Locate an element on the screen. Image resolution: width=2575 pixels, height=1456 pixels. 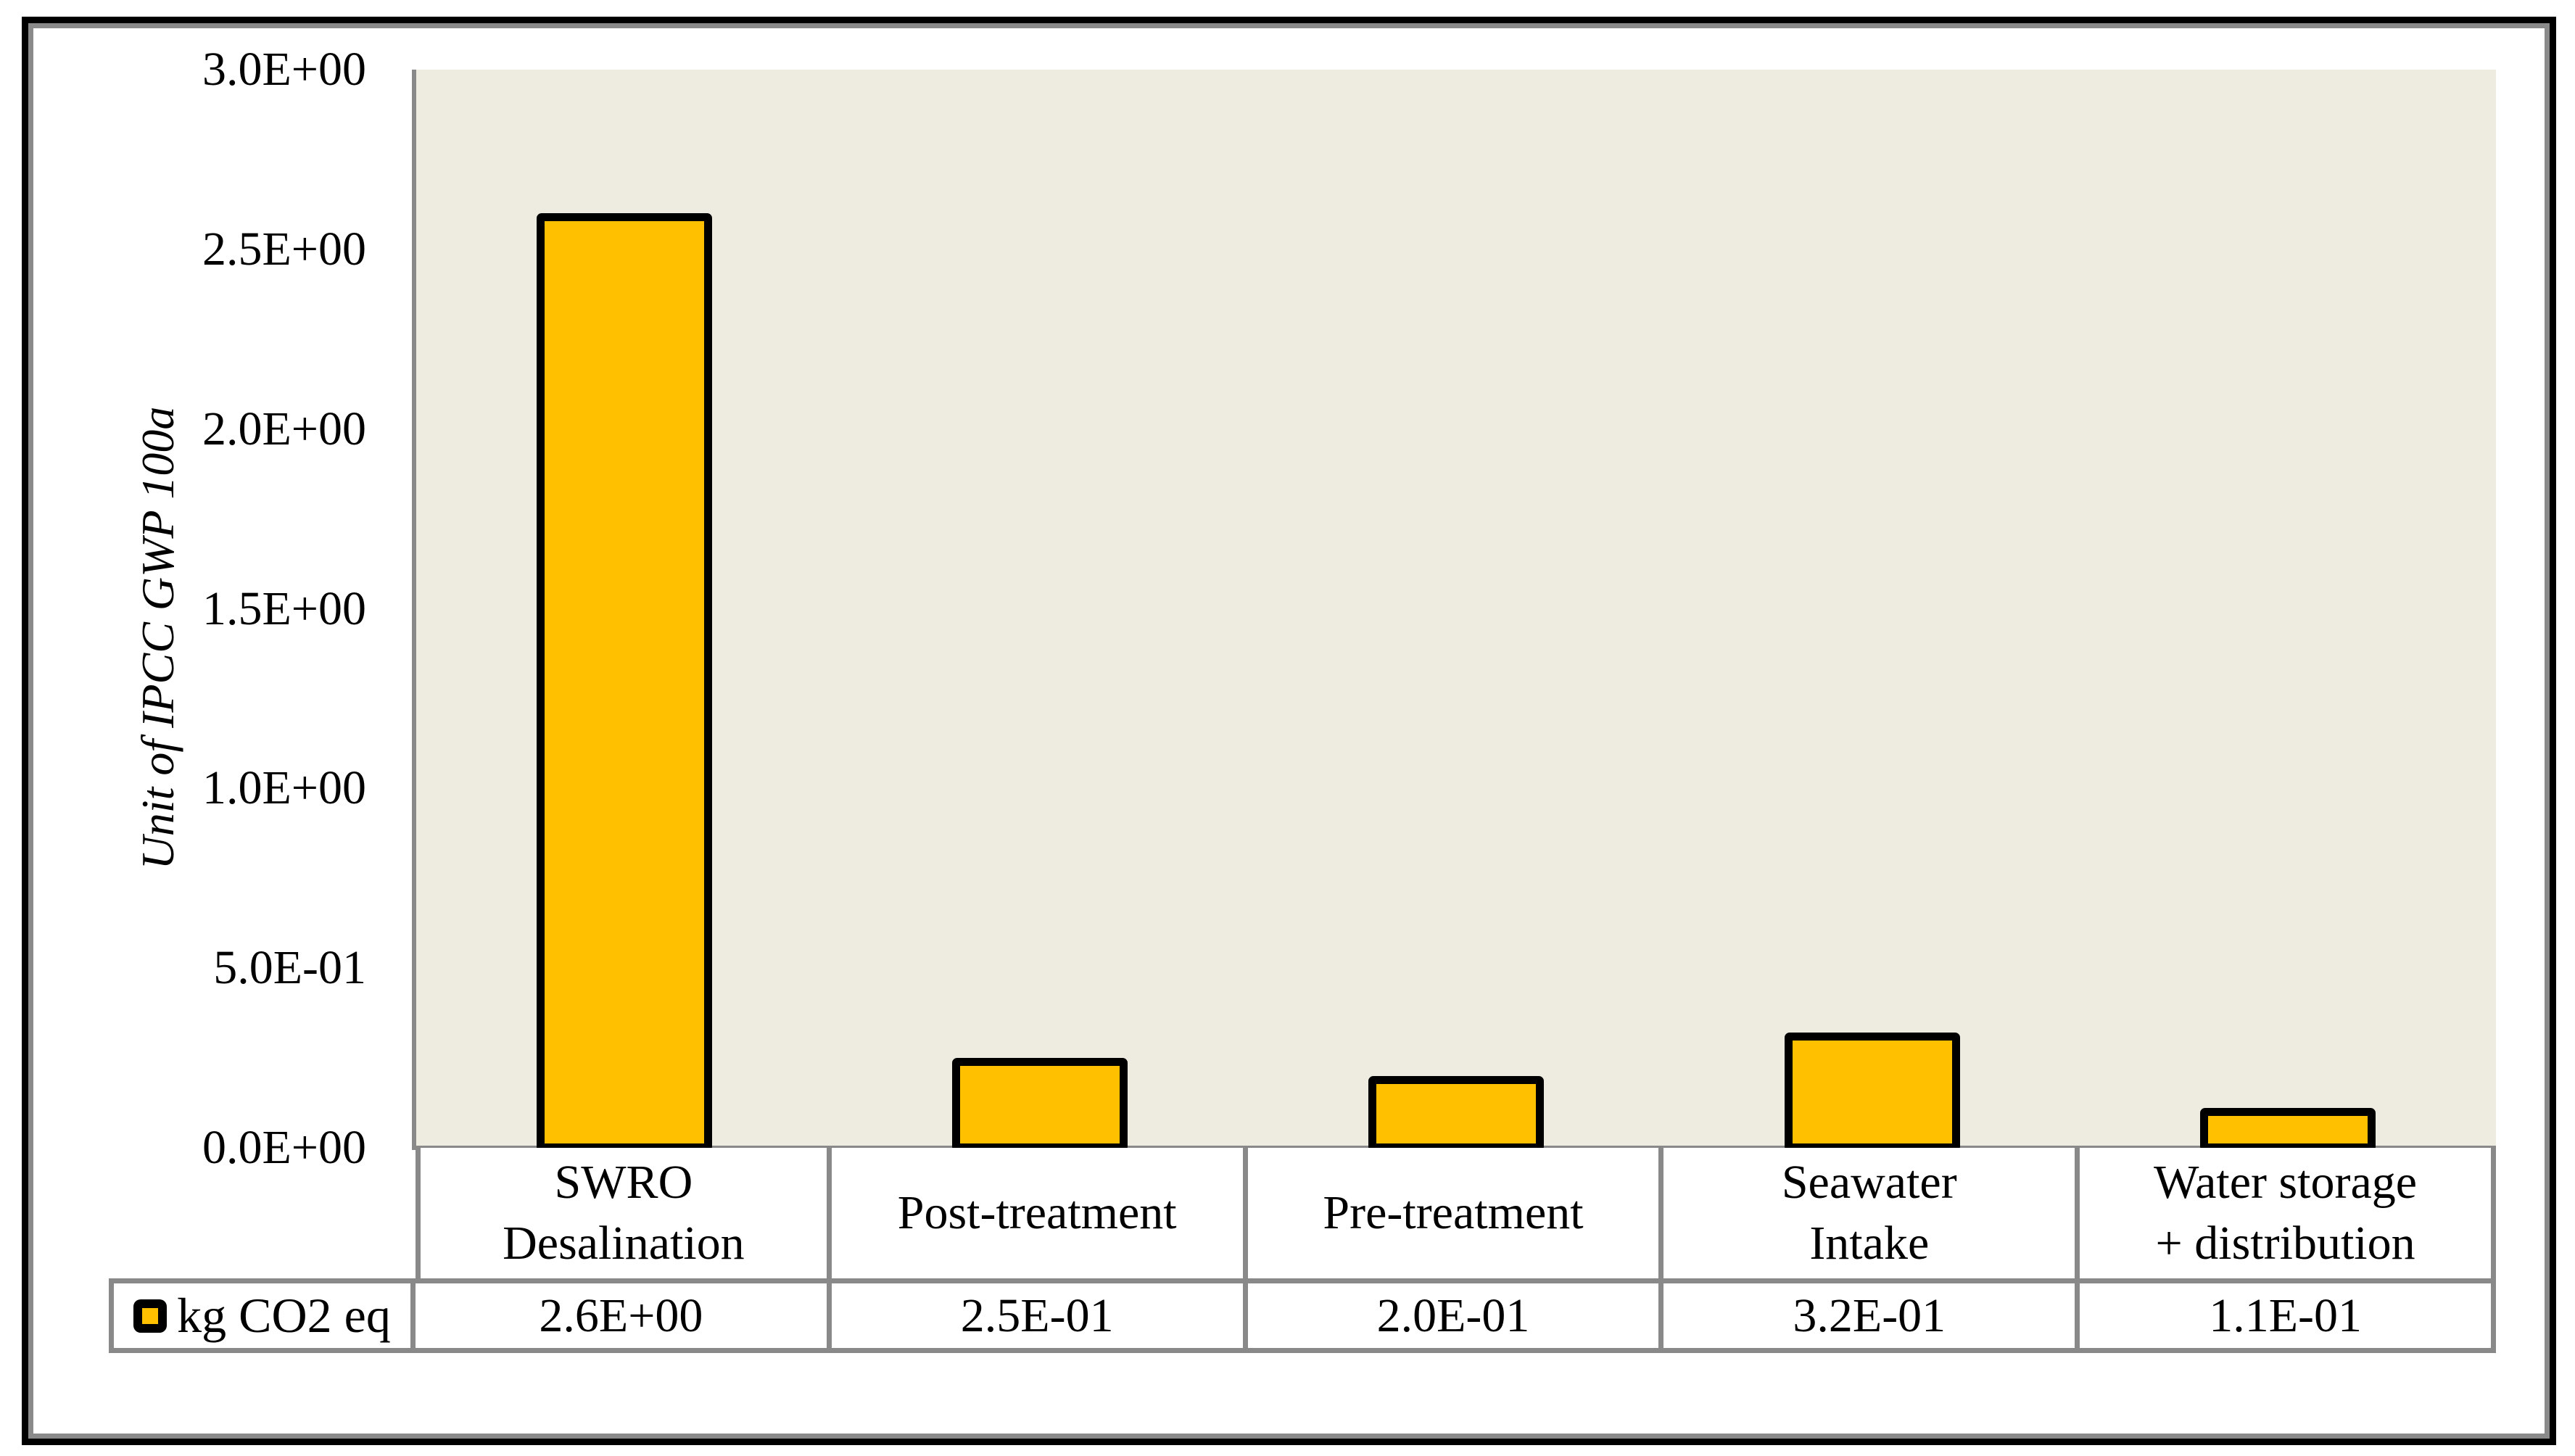
y-axis-tick-label: 1.0E+00 is located at coordinates (284, 788).